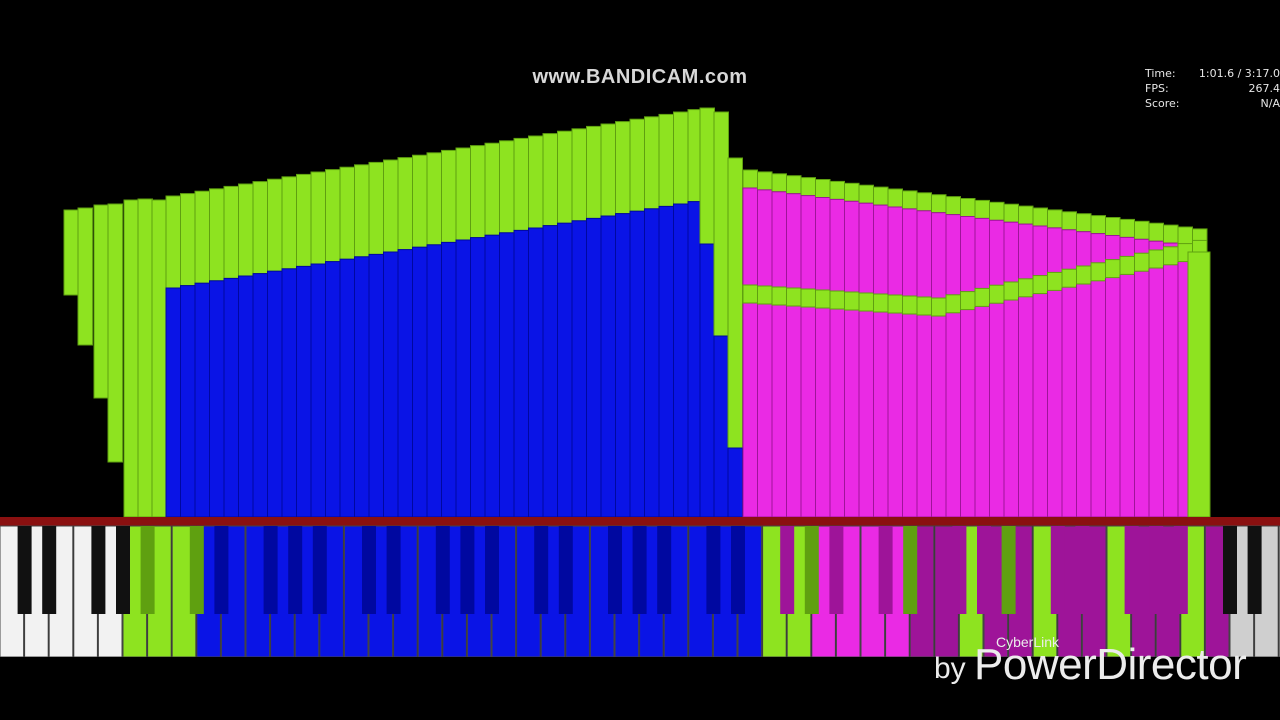  Describe the element at coordinates (1160, 73) in the screenshot. I see `time-label: Time:` at that location.